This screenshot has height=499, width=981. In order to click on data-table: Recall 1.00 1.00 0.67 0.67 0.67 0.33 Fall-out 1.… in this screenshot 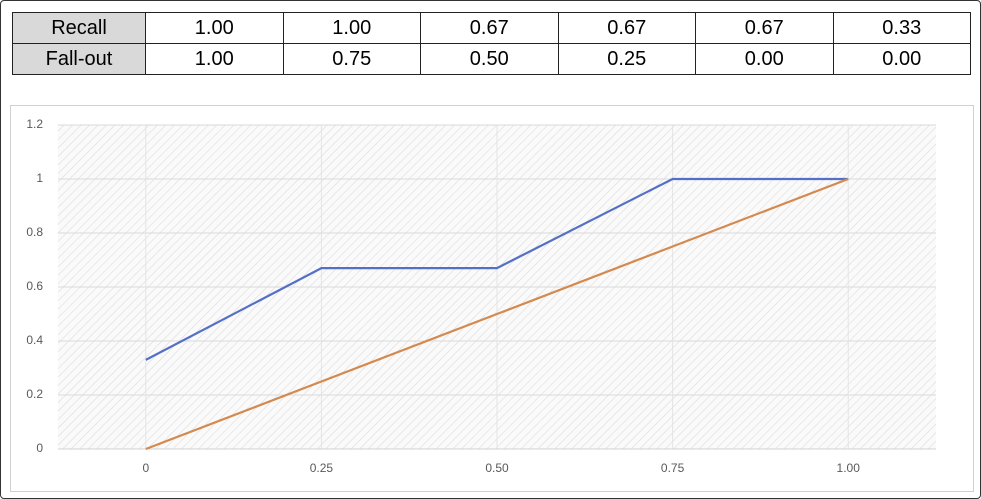, I will do `click(491, 43)`.